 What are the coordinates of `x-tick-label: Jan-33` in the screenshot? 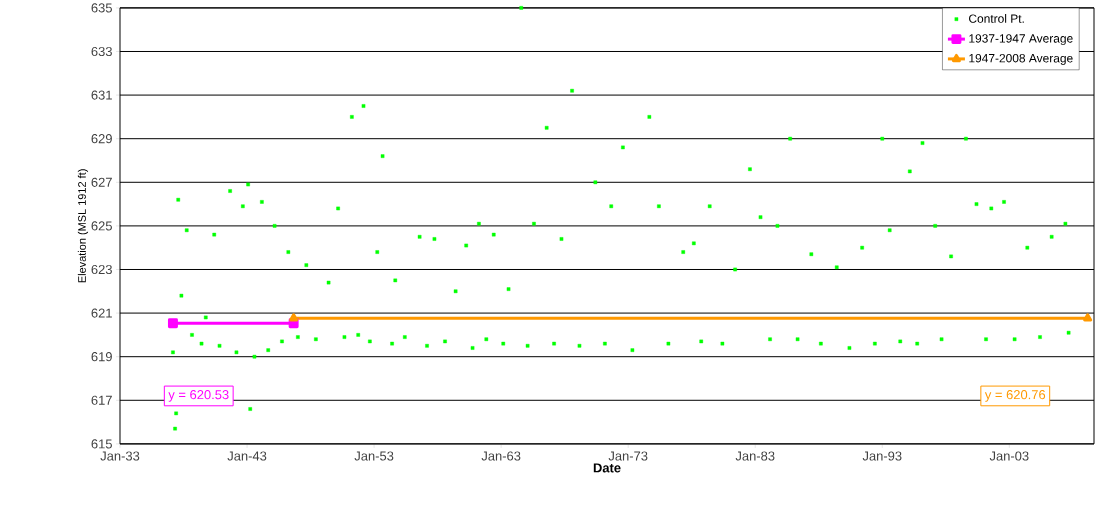 It's located at (120, 456).